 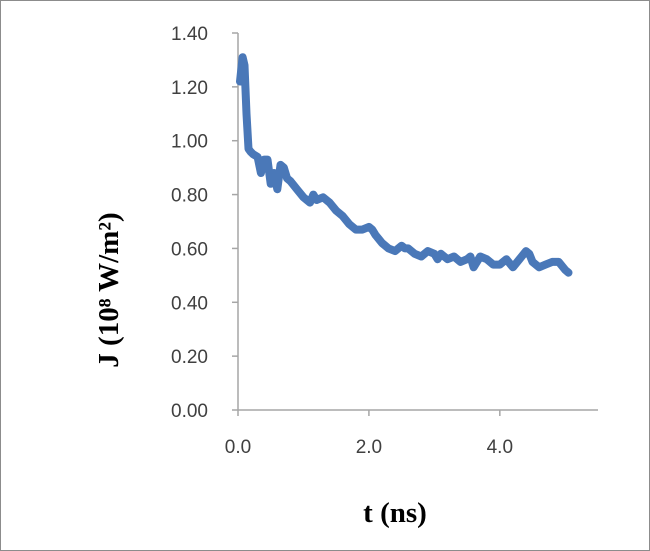 I want to click on y-tick-label: 0.20, so click(x=189, y=357).